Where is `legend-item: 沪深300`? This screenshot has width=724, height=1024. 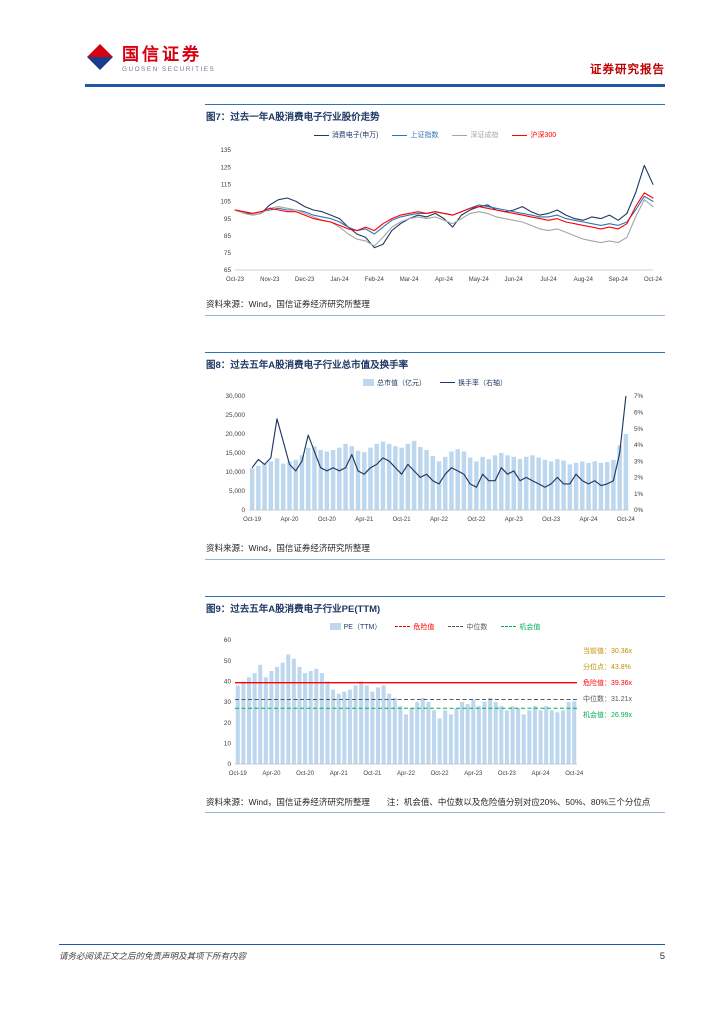 legend-item: 沪深300 is located at coordinates (534, 135).